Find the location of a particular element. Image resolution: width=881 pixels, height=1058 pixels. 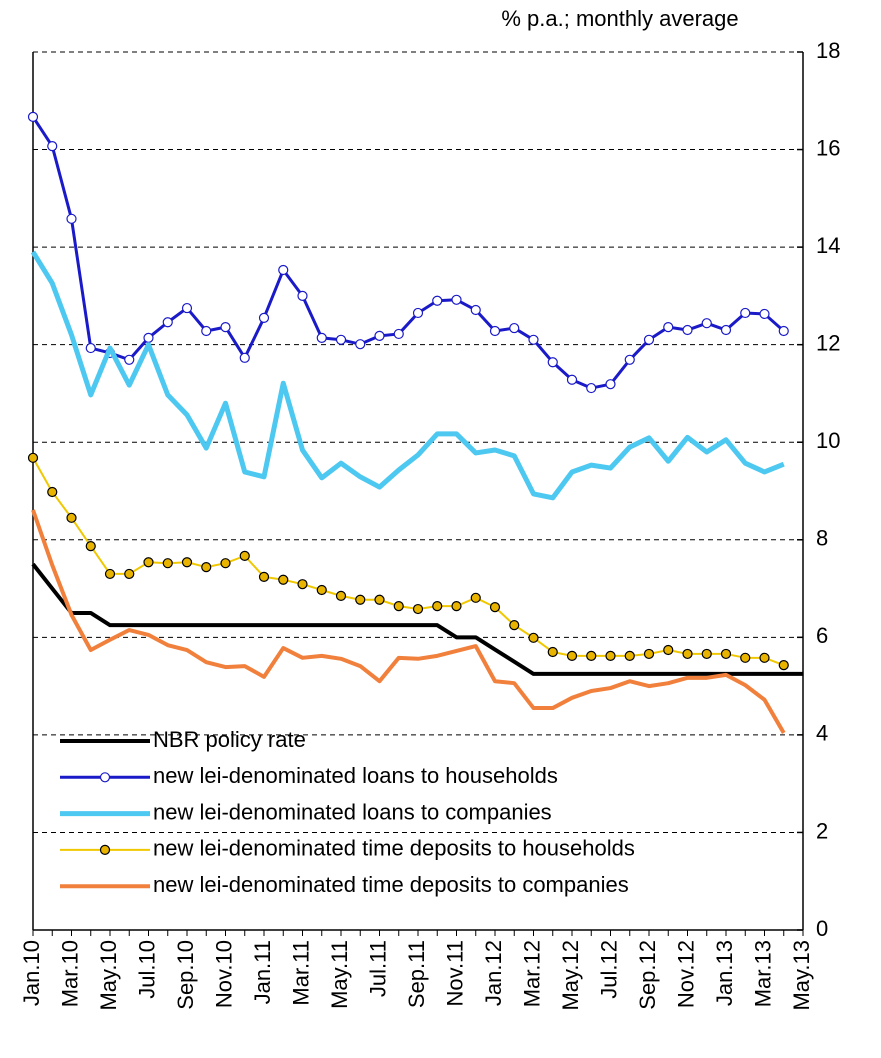

x-tick-label: Mar.13 is located at coordinates (762, 973).